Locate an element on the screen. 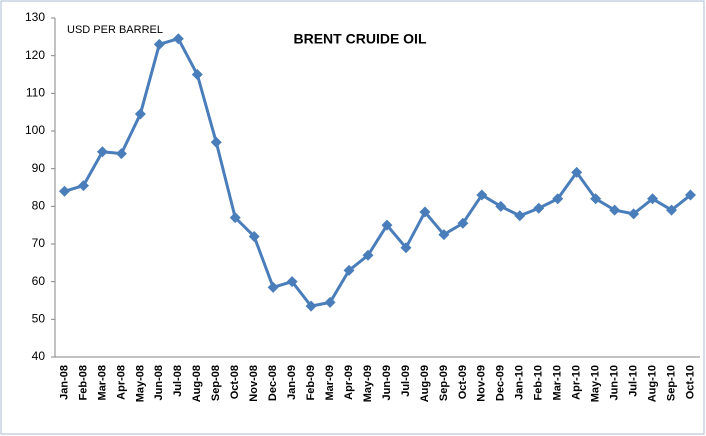 The image size is (706, 436). x-tick-label: Jul-08 is located at coordinates (178, 381).